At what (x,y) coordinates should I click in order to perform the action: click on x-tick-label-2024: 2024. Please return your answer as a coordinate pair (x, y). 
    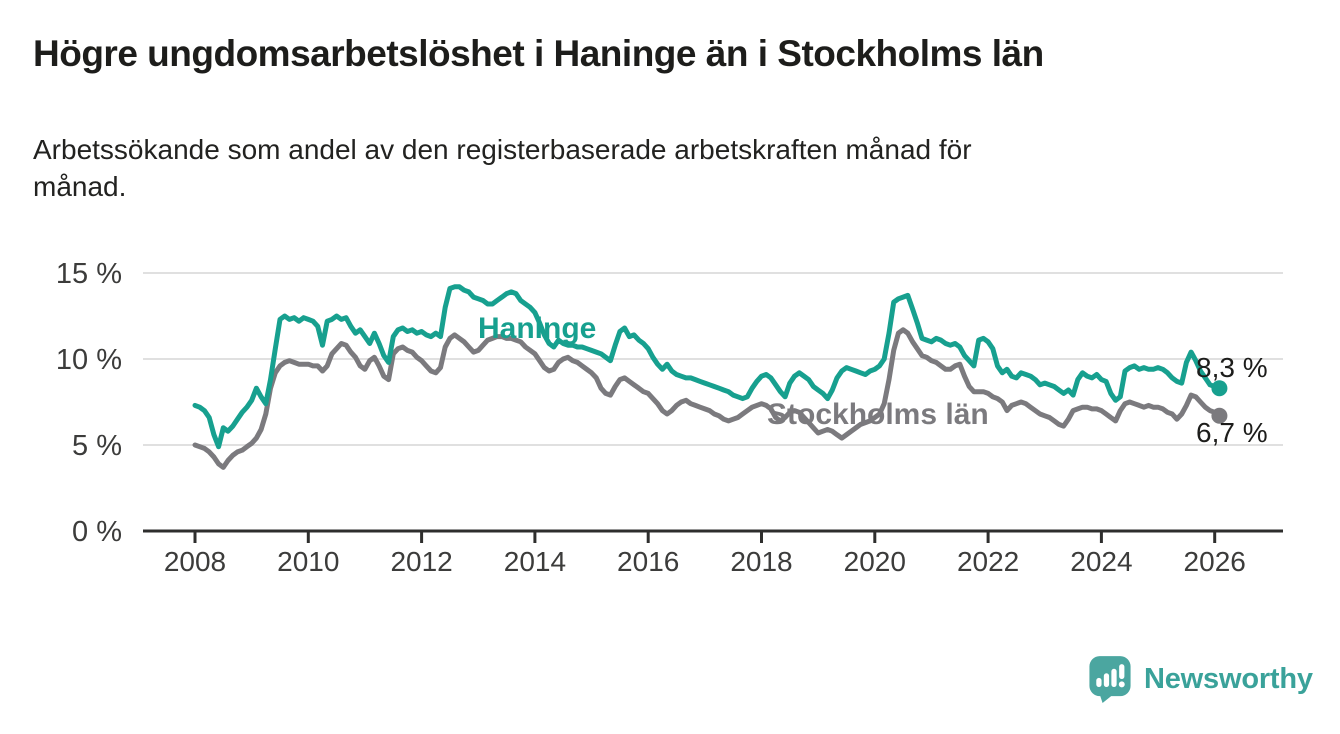
    Looking at the image, I should click on (1101, 561).